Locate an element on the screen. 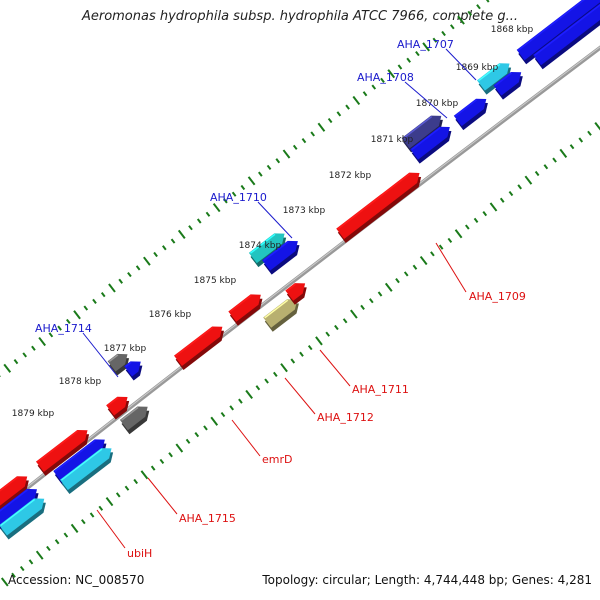  tick-label: 1872 kbp is located at coordinates (350, 176).